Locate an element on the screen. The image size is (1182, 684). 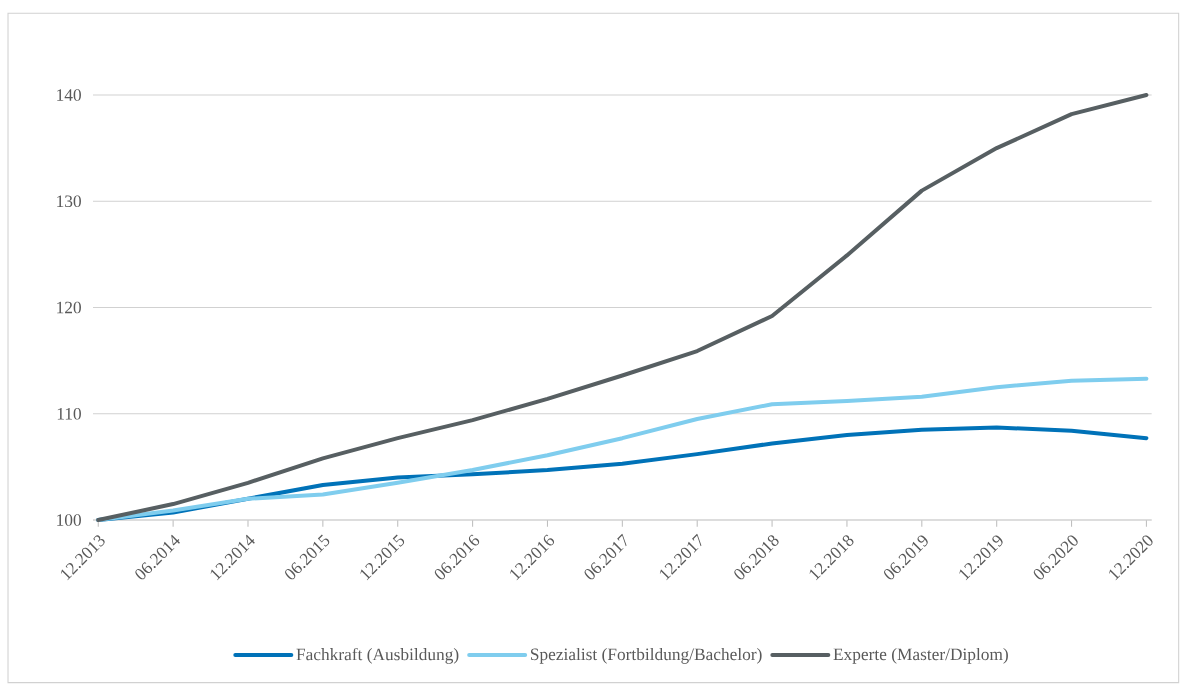
y-tick-label: 110 is located at coordinates (69, 413).